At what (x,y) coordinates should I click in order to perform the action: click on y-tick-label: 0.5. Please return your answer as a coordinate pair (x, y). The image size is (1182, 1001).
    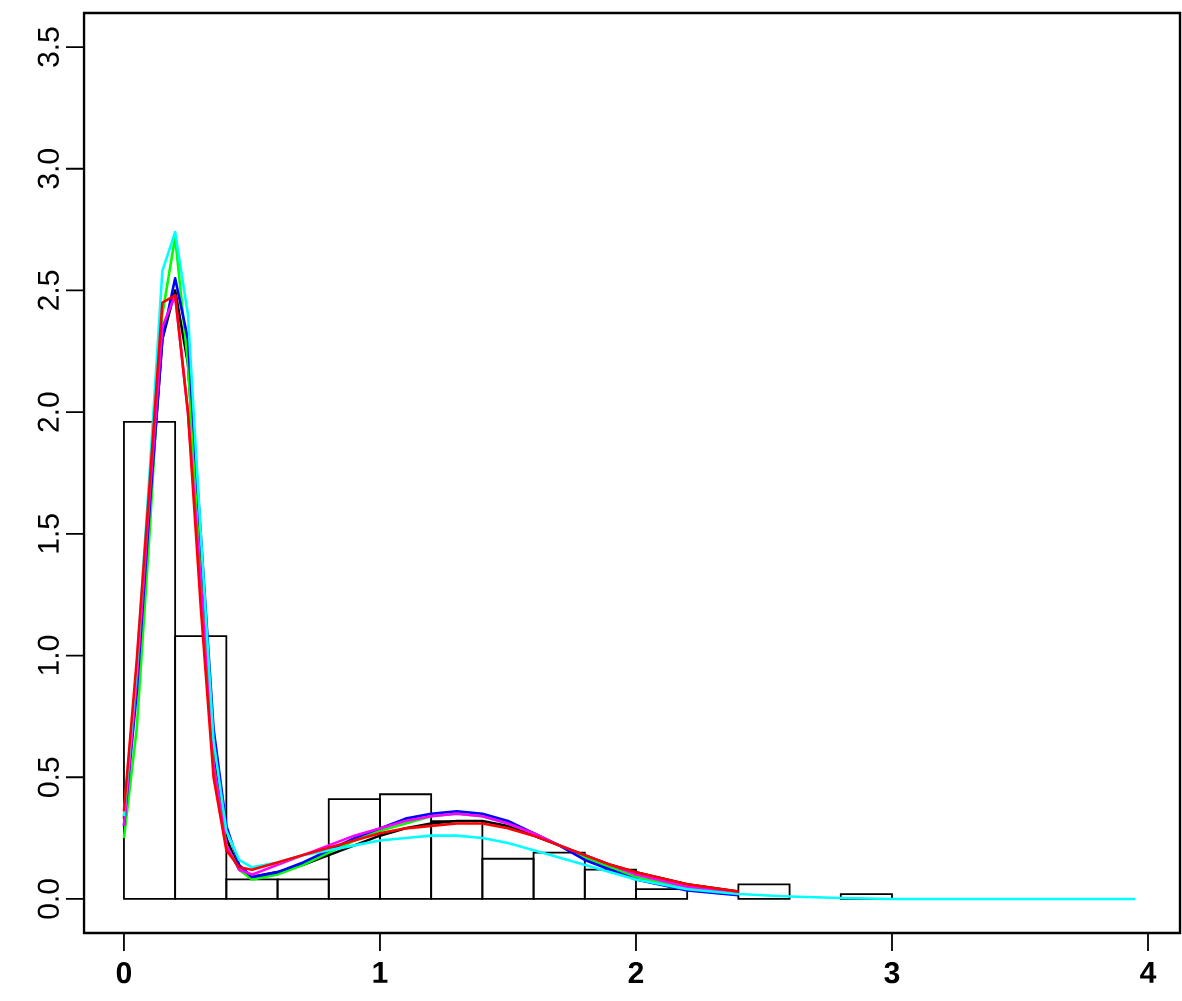
    Looking at the image, I should click on (48, 777).